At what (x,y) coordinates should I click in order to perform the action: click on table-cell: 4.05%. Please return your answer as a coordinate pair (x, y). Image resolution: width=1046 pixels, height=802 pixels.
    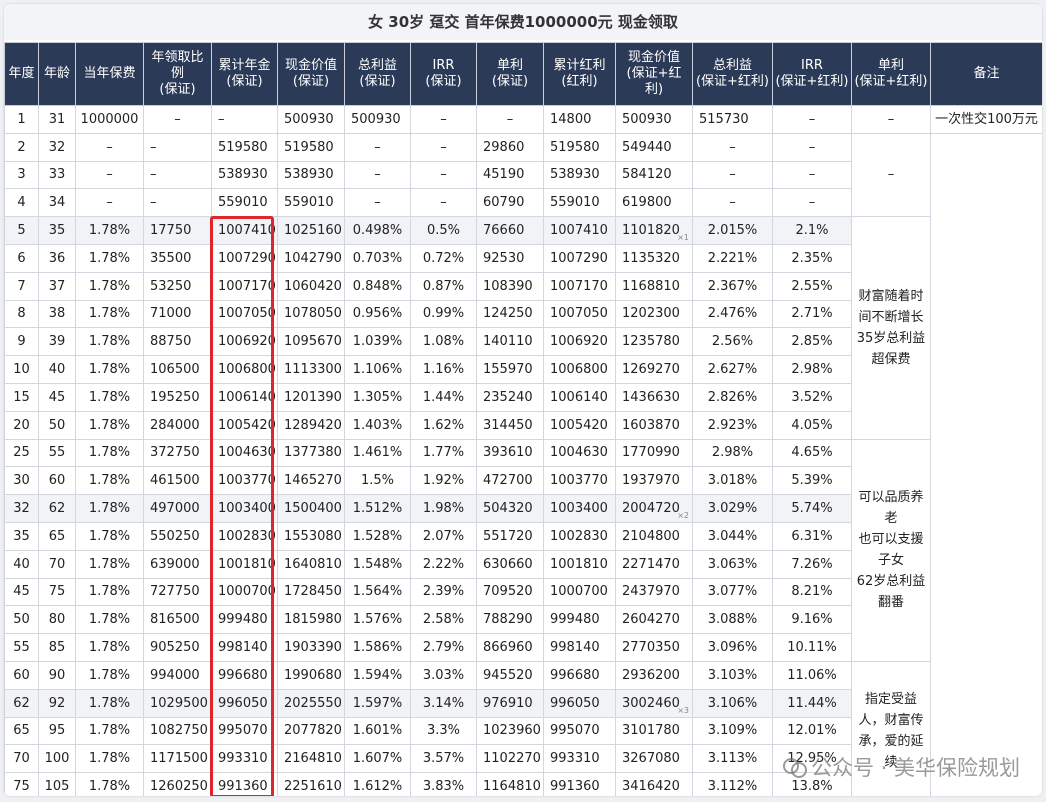
    Looking at the image, I should click on (812, 425).